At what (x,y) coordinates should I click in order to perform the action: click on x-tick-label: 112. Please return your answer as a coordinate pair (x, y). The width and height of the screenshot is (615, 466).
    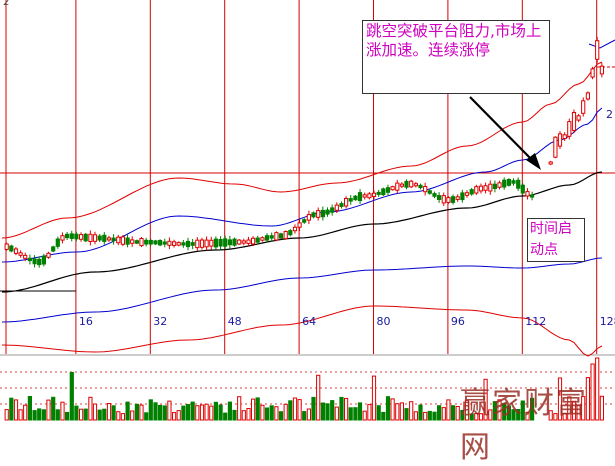
    Looking at the image, I should click on (535, 321).